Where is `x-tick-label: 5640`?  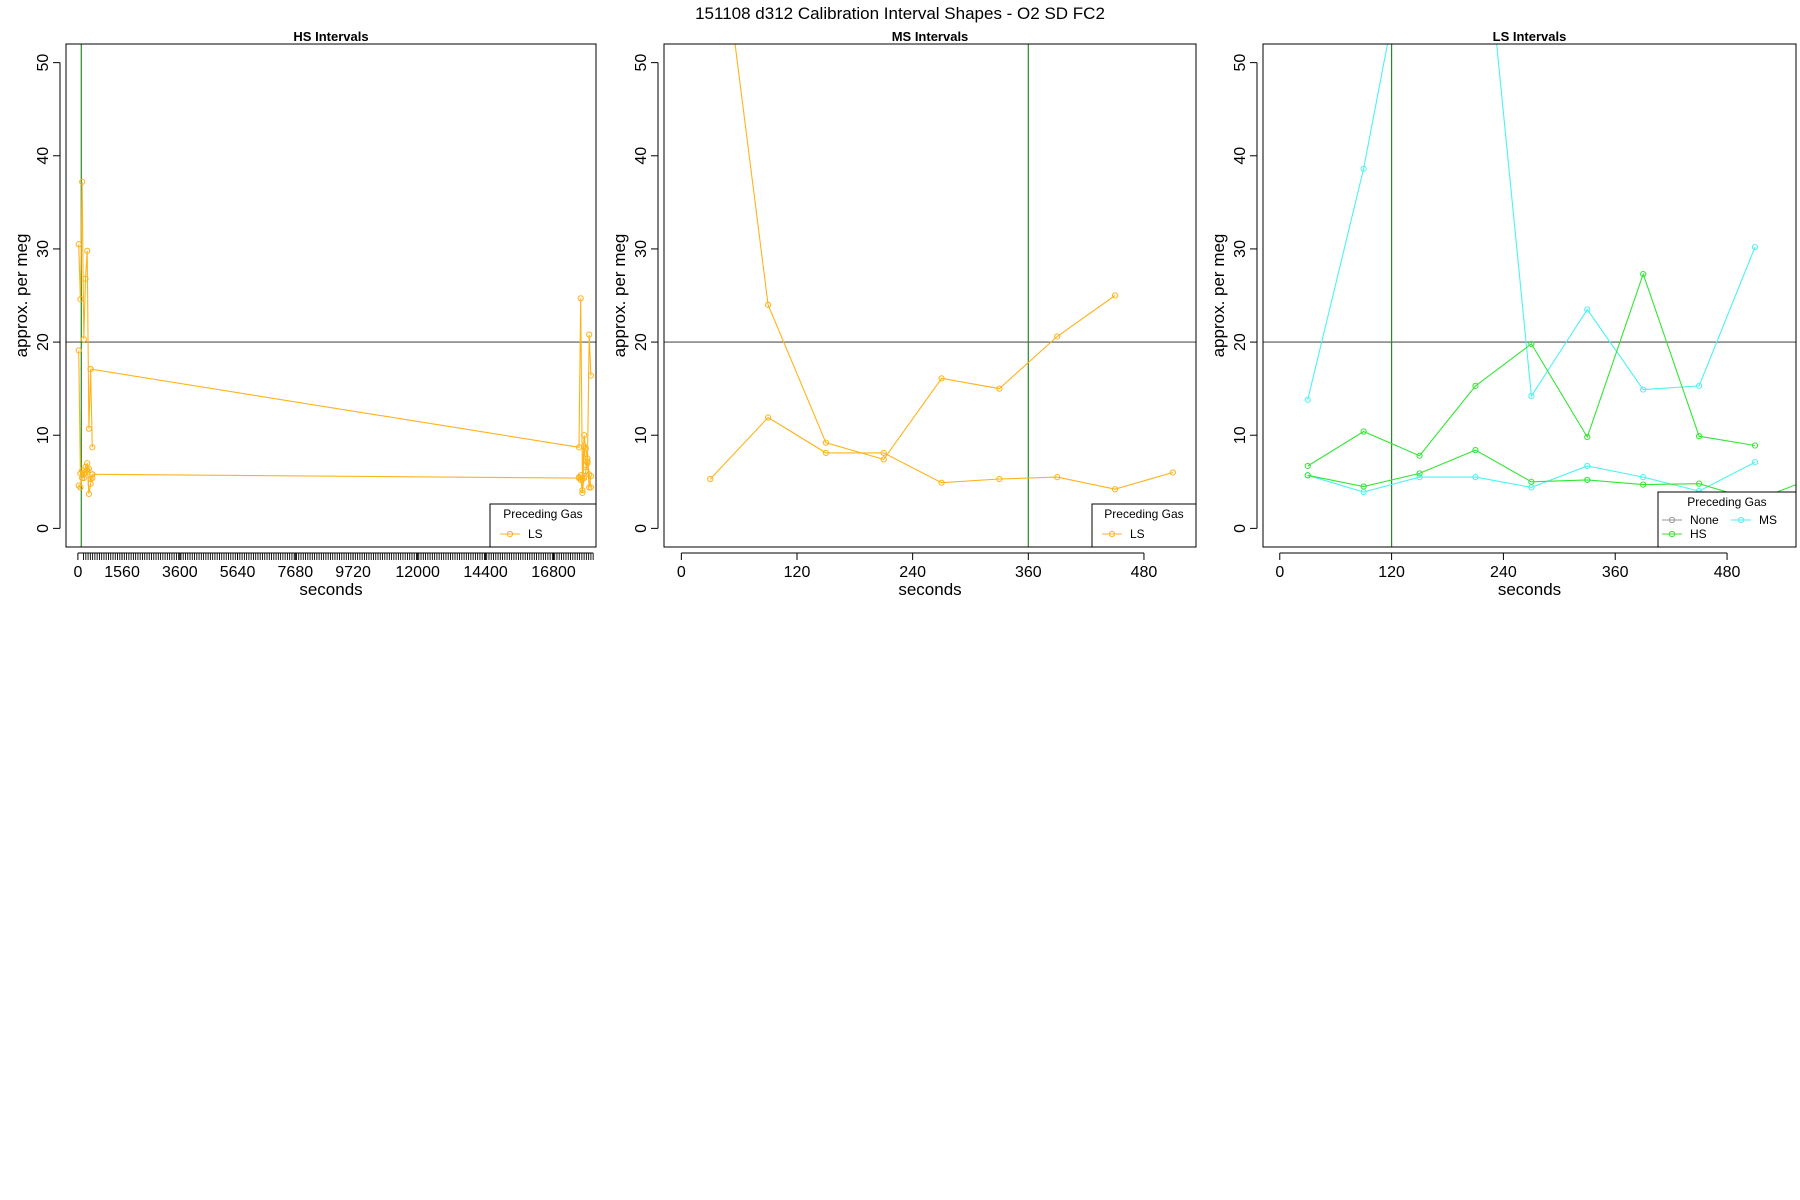 x-tick-label: 5640 is located at coordinates (238, 572).